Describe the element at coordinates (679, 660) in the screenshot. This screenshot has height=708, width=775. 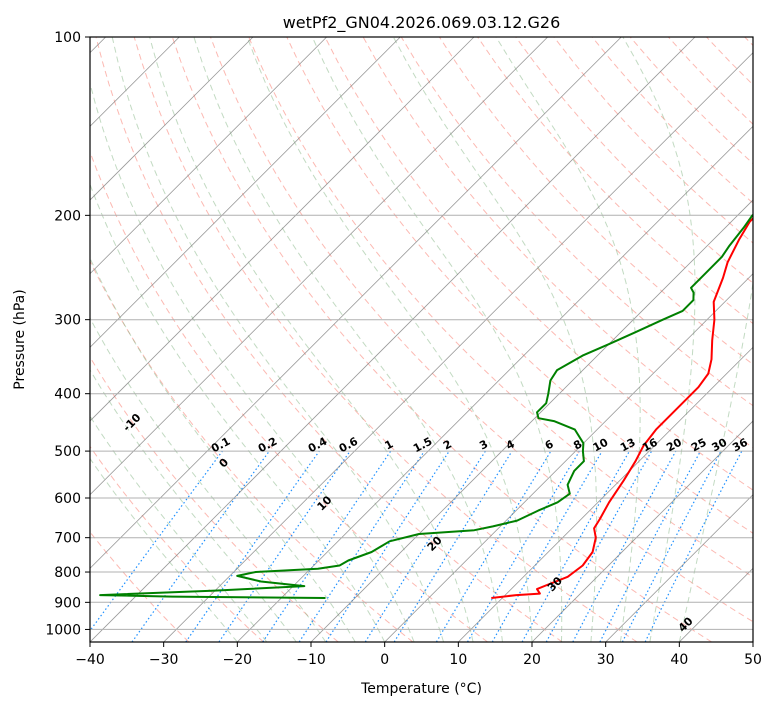
I see `x-tick-label: 40` at that location.